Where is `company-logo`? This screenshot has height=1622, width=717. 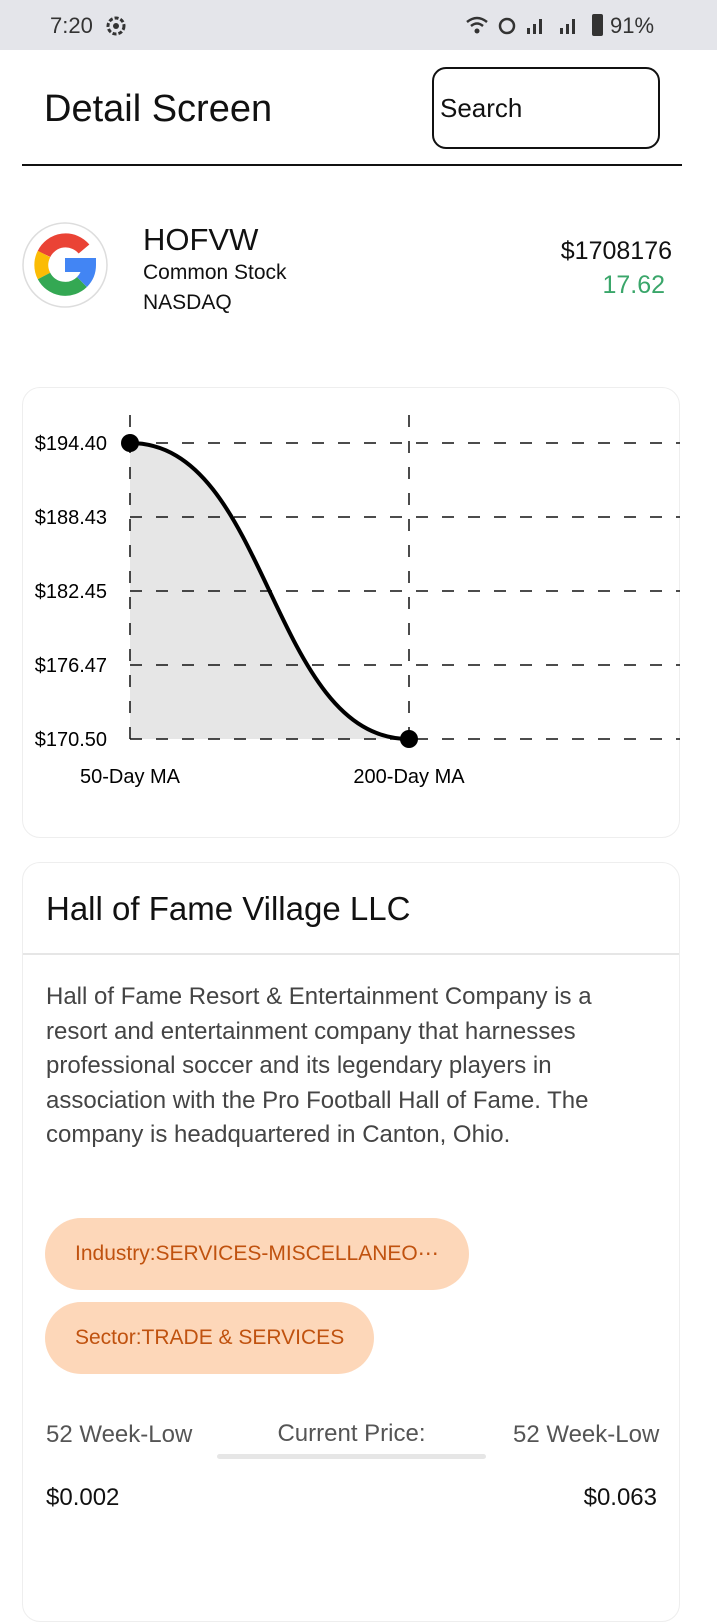 company-logo is located at coordinates (65, 265).